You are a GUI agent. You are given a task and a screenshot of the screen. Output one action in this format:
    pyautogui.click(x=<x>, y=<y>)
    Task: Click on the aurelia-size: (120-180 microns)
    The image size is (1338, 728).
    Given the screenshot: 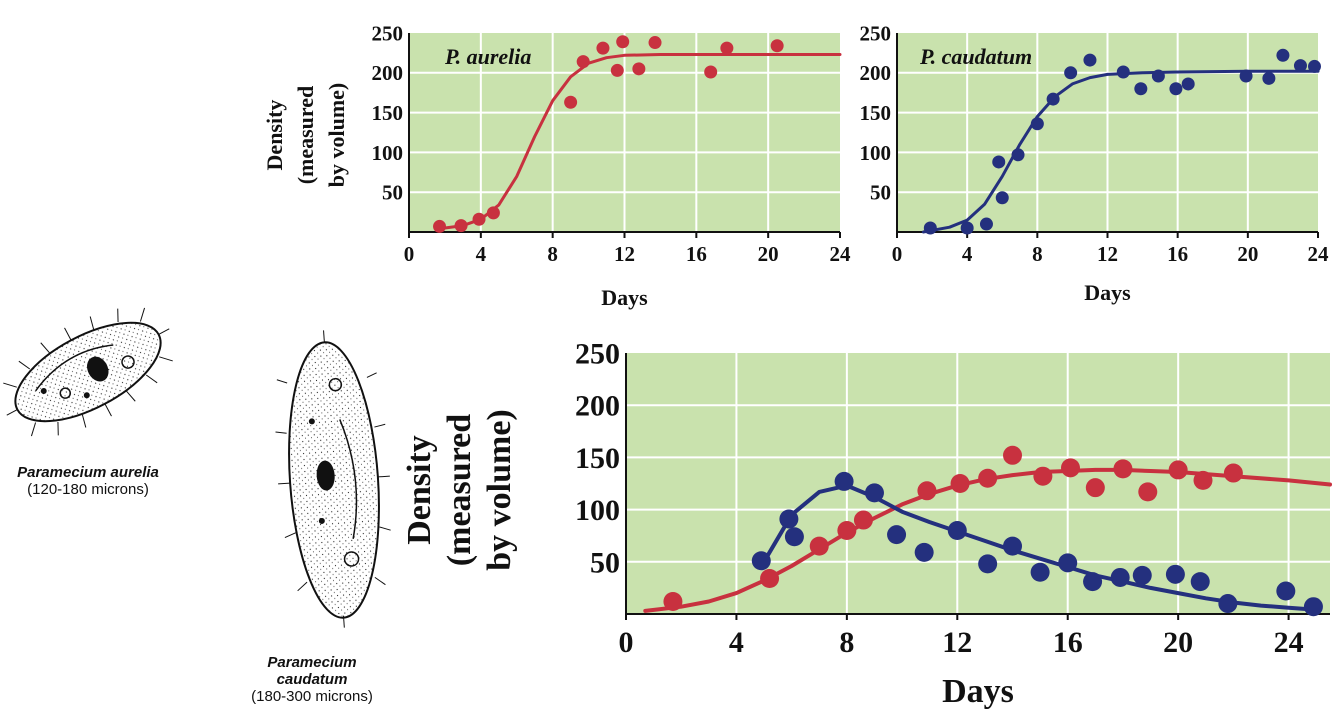 What is the action you would take?
    pyautogui.click(x=88, y=489)
    